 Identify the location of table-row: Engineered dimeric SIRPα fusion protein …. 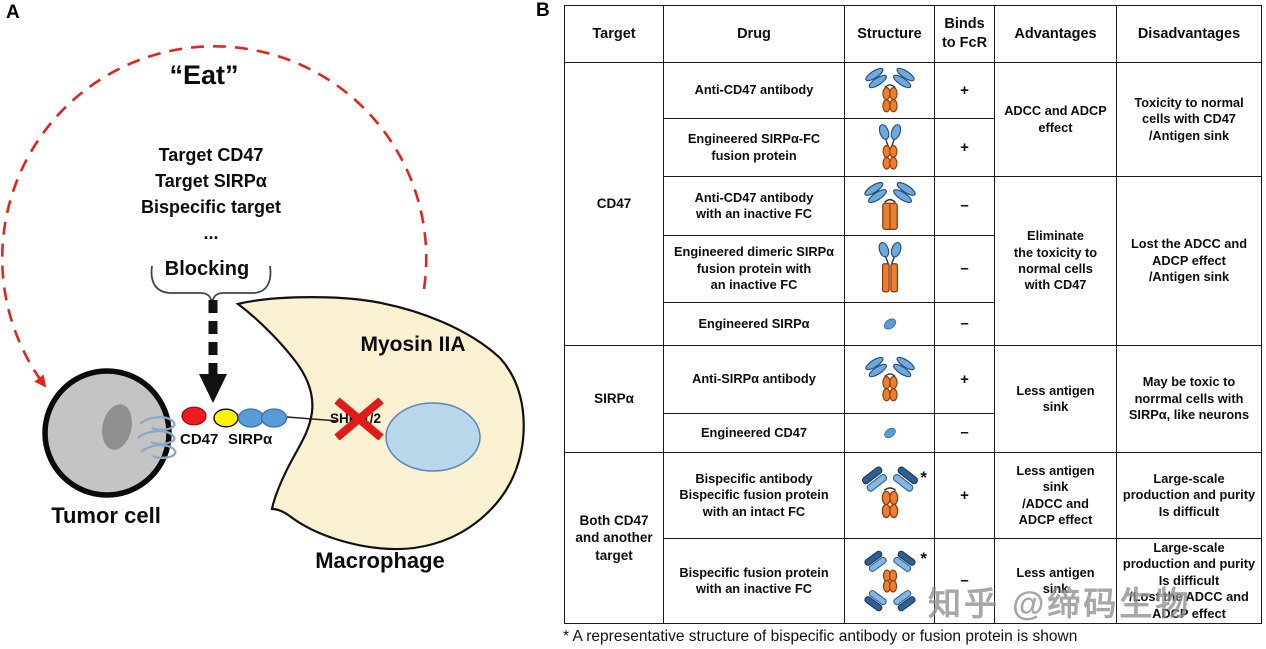
(913, 269).